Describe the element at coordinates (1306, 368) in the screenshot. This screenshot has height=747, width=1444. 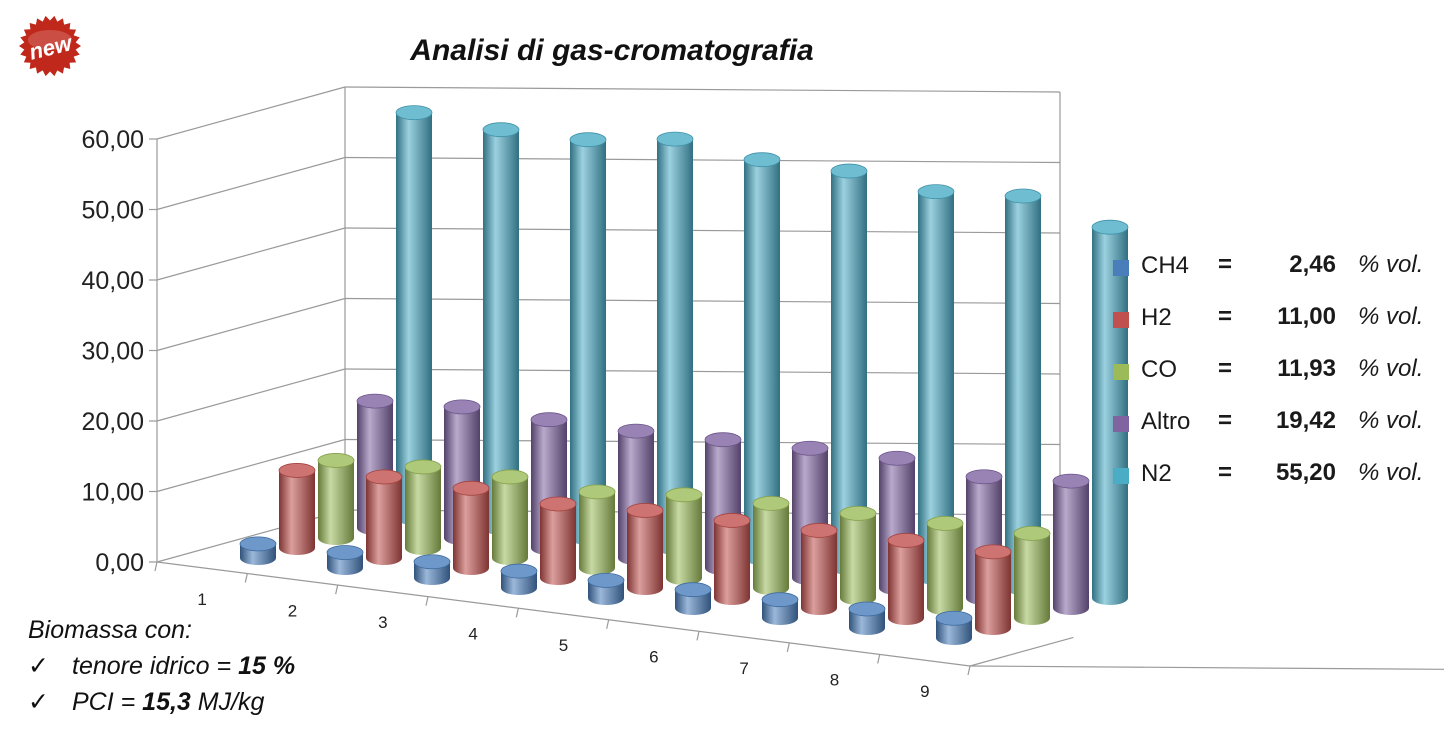
I see `legend-value: 11,93` at that location.